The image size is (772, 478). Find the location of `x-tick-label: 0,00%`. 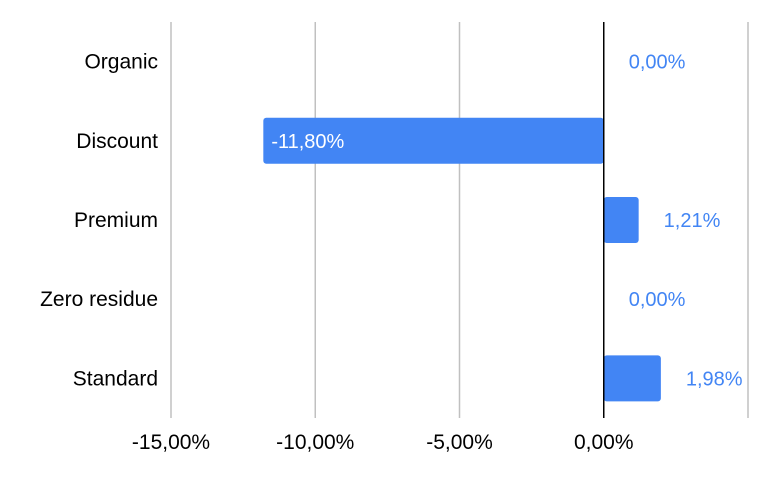

x-tick-label: 0,00% is located at coordinates (604, 442).